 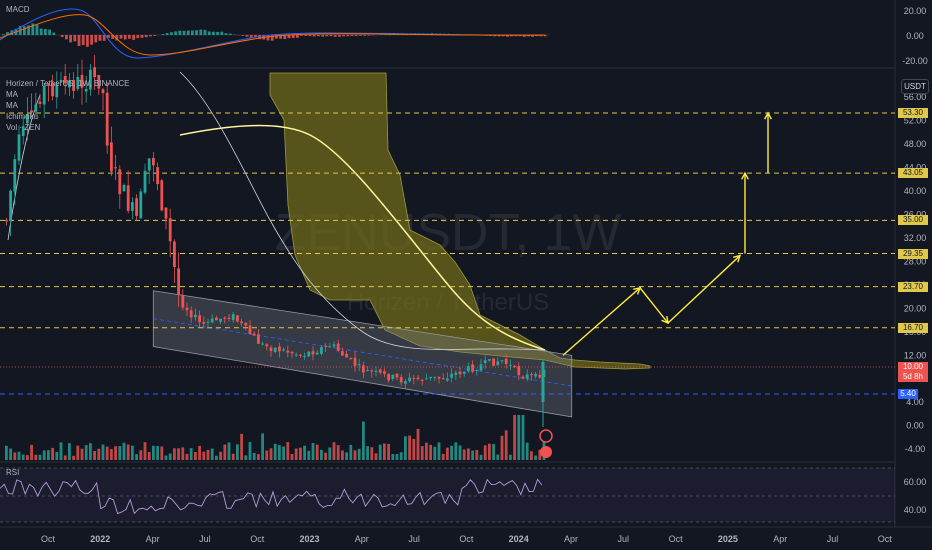 I want to click on event-icon, so click(x=546, y=436).